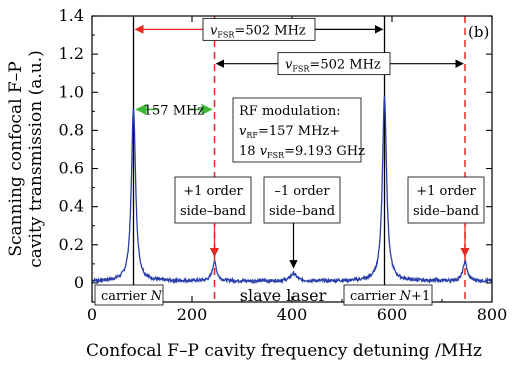  I want to click on x-tick-label: 600, so click(392, 314).